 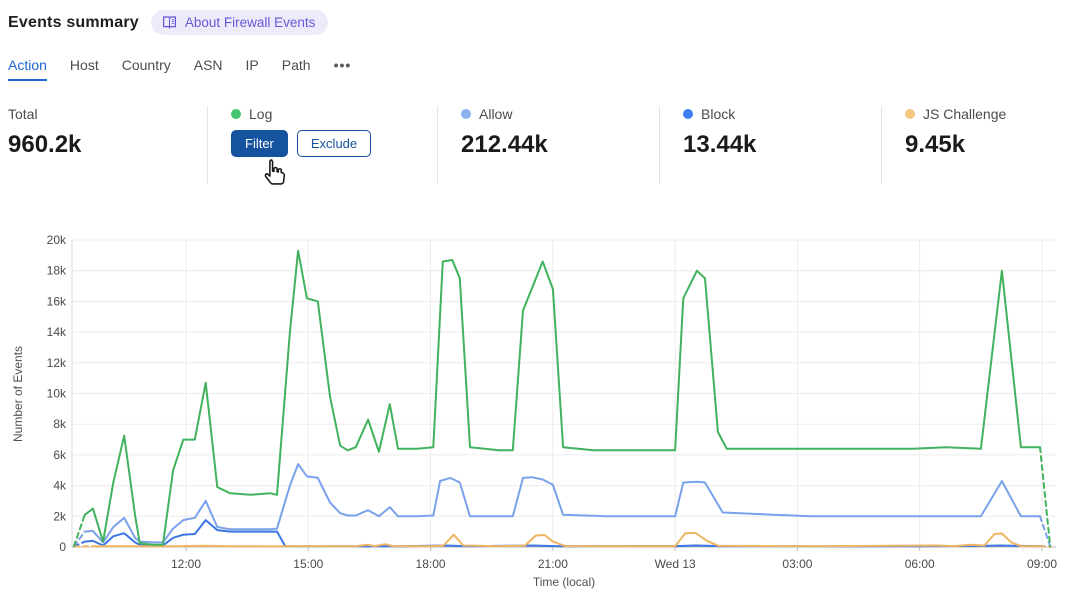 I want to click on book-icon, so click(x=169, y=22).